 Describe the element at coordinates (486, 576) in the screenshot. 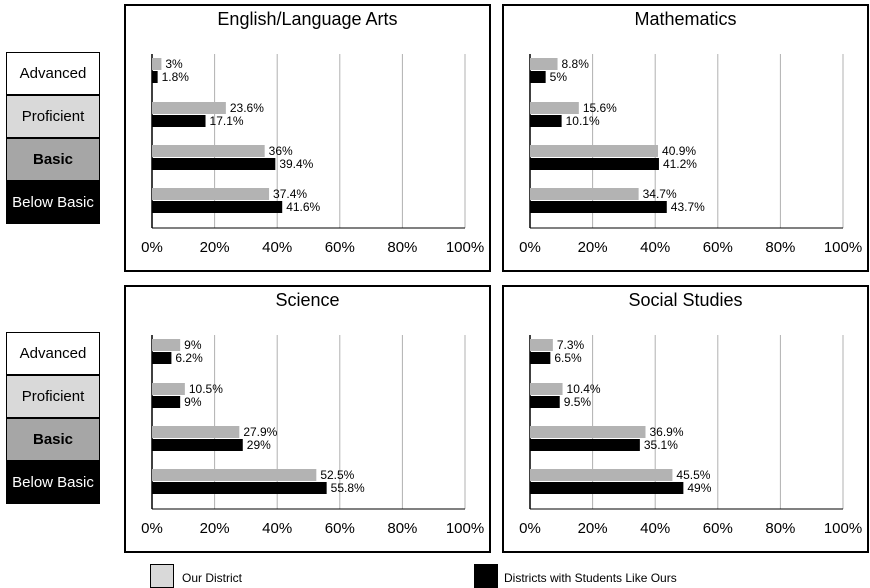

I see `legend-swatch-similar-districts` at that location.